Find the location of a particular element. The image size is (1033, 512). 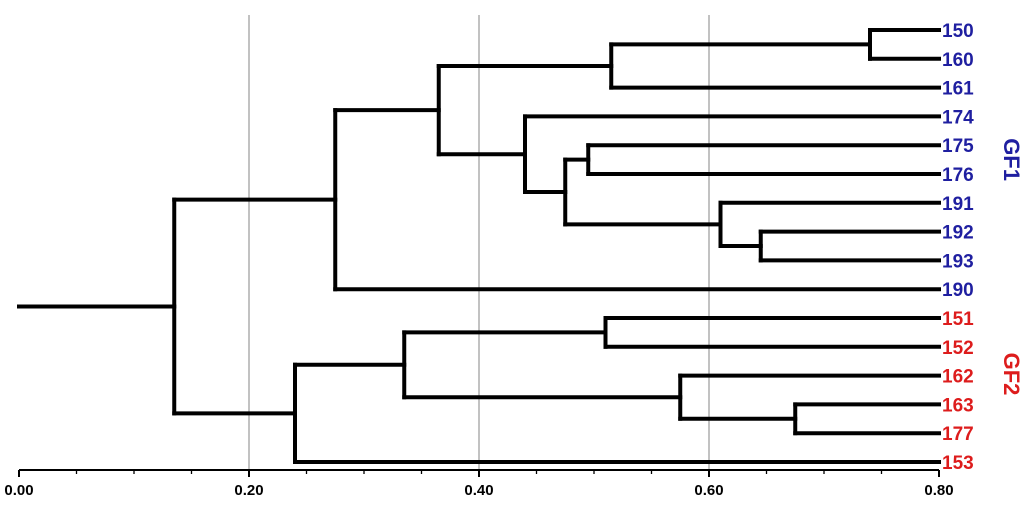

leaf-label: 162 is located at coordinates (958, 377).